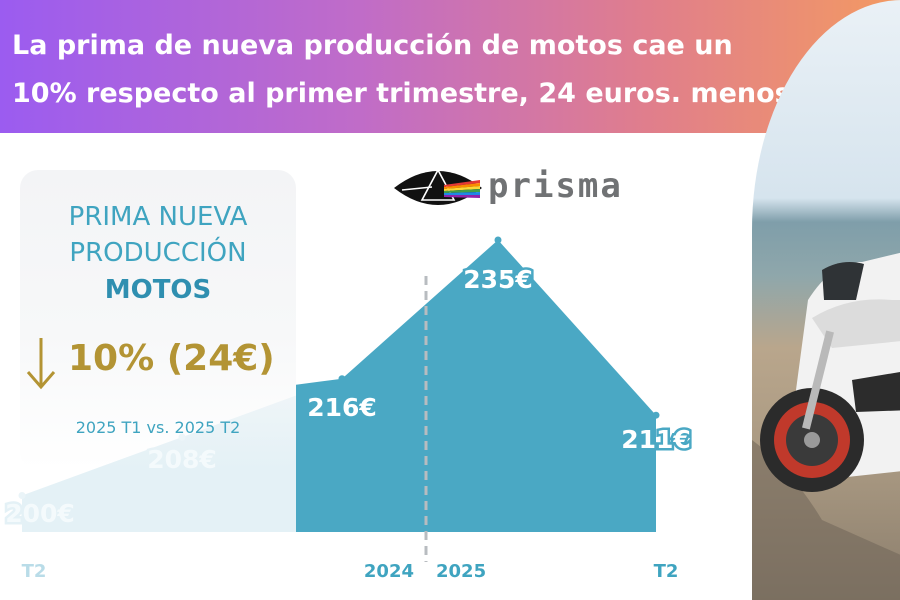 Image resolution: width=900 pixels, height=600 pixels. I want to click on arrow-down-icon, so click(41, 364).